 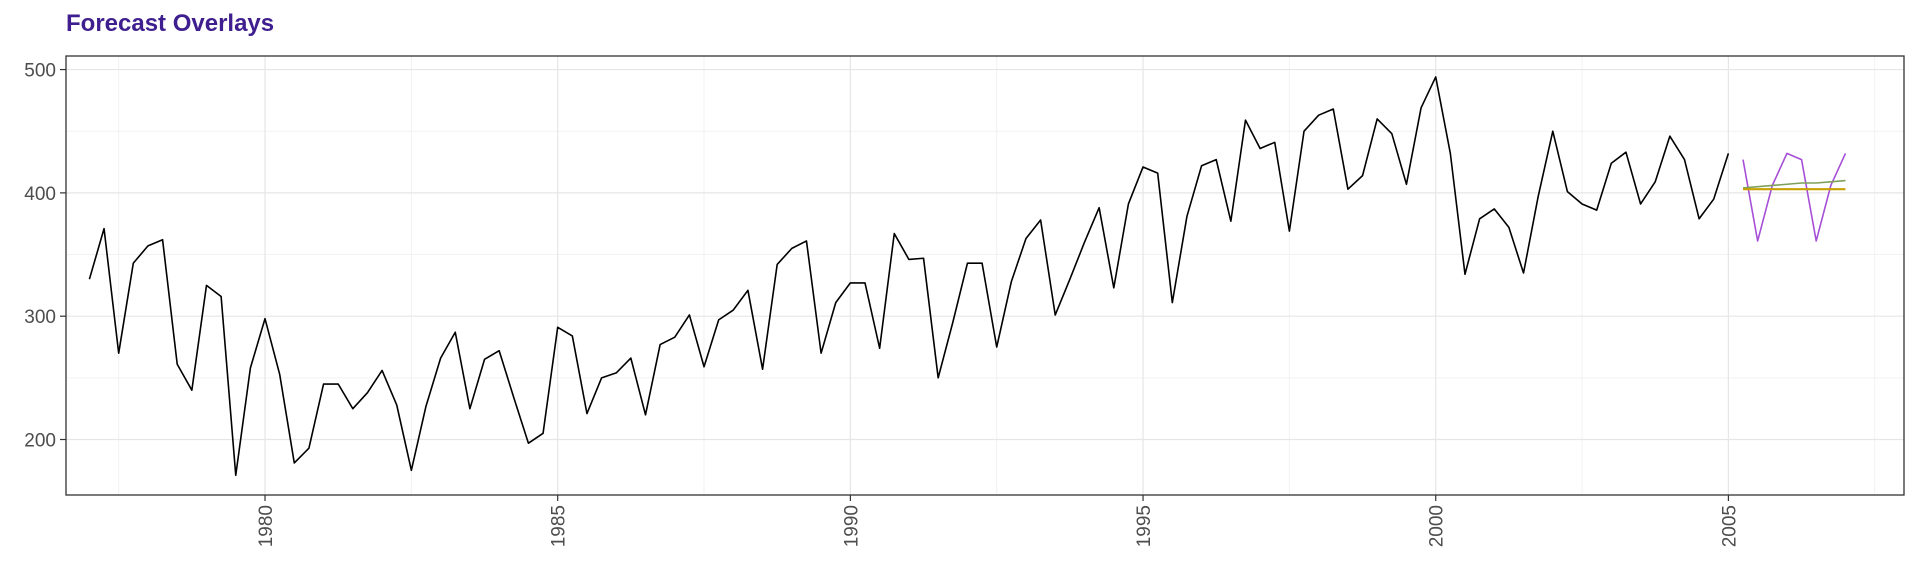 I want to click on x-tick-label: 1985, so click(x=559, y=526).